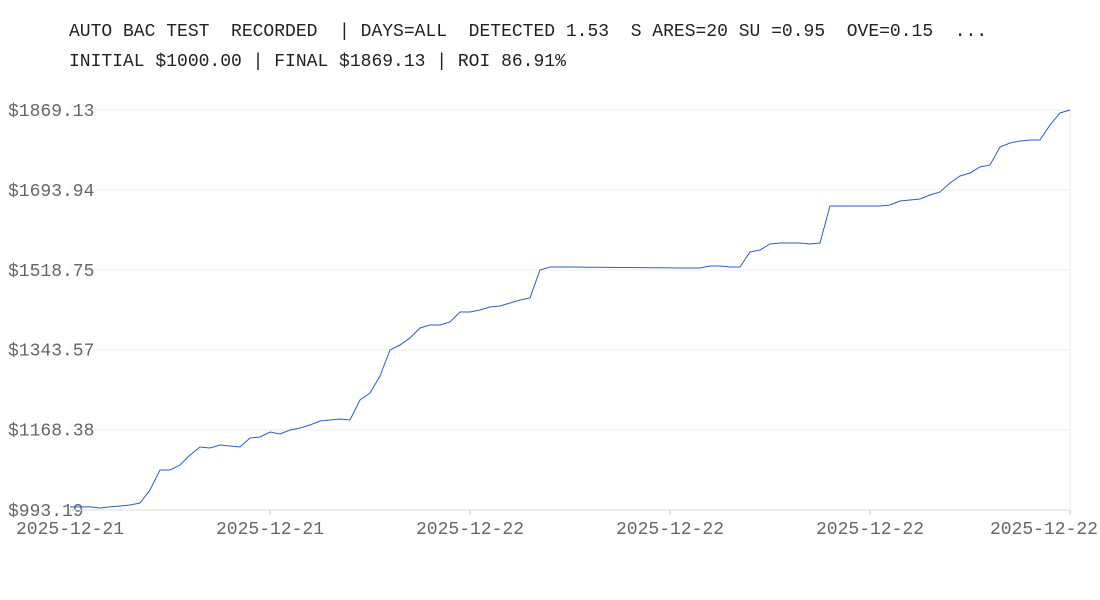 This screenshot has height=600, width=1100. Describe the element at coordinates (51, 432) in the screenshot. I see `y-tick-label: $1168.38` at that location.